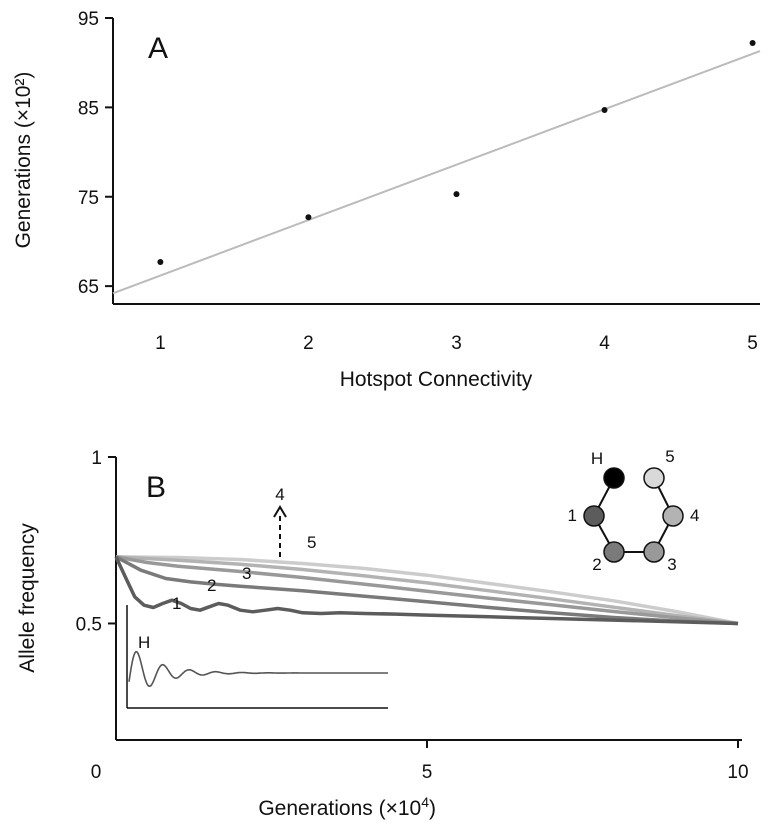  I want to click on panel-b-x-ticks: 0 5 10, so click(420, 761).